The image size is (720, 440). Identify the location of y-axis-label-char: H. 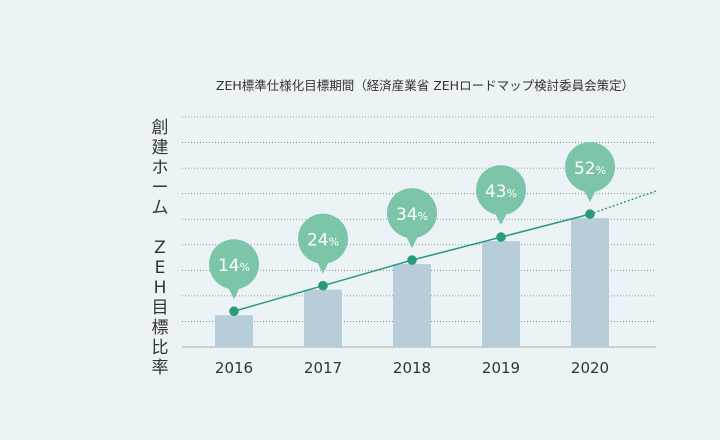
(160, 288).